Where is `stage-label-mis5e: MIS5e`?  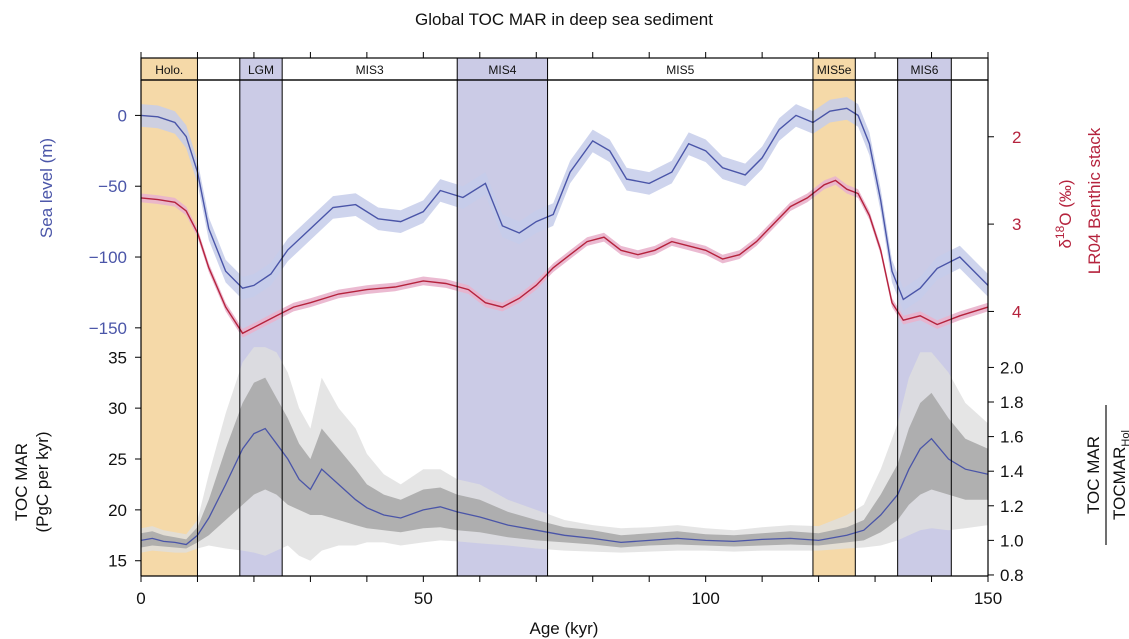
stage-label-mis5e: MIS5e is located at coordinates (834, 70).